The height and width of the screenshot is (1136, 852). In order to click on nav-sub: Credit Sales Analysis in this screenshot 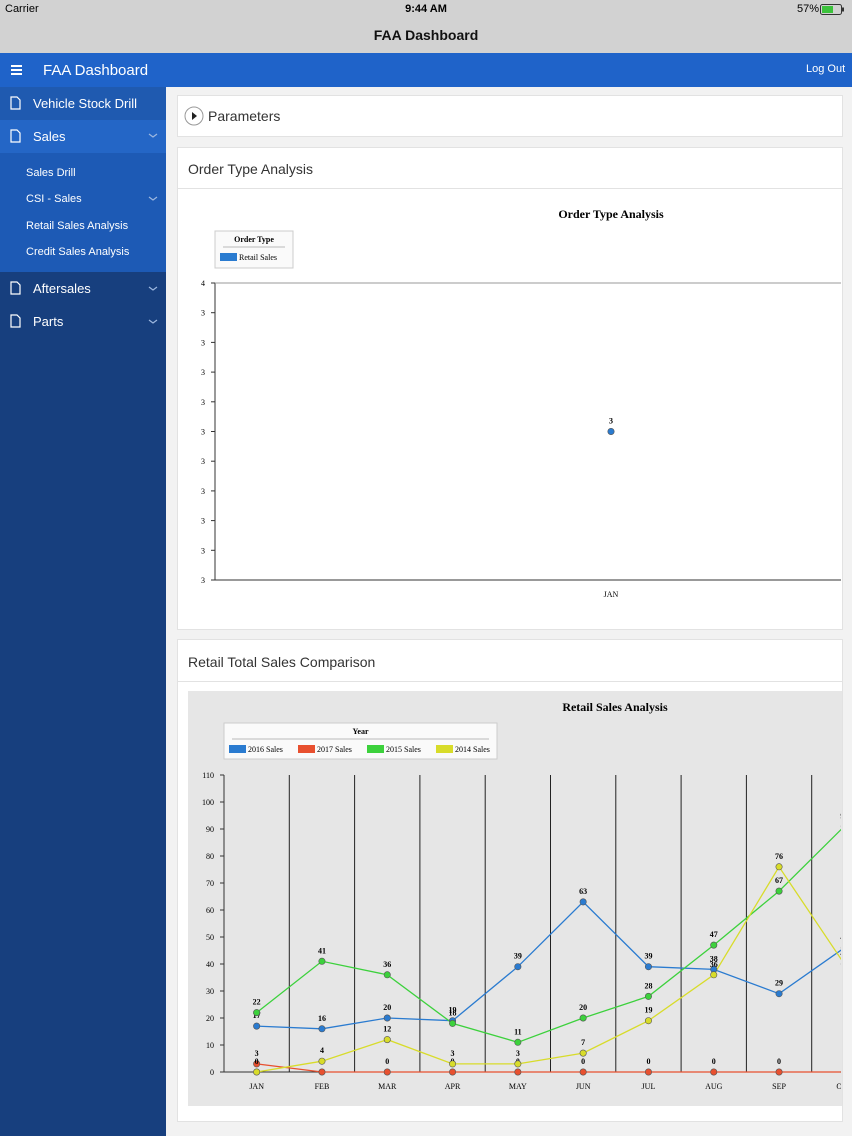, I will do `click(78, 252)`.